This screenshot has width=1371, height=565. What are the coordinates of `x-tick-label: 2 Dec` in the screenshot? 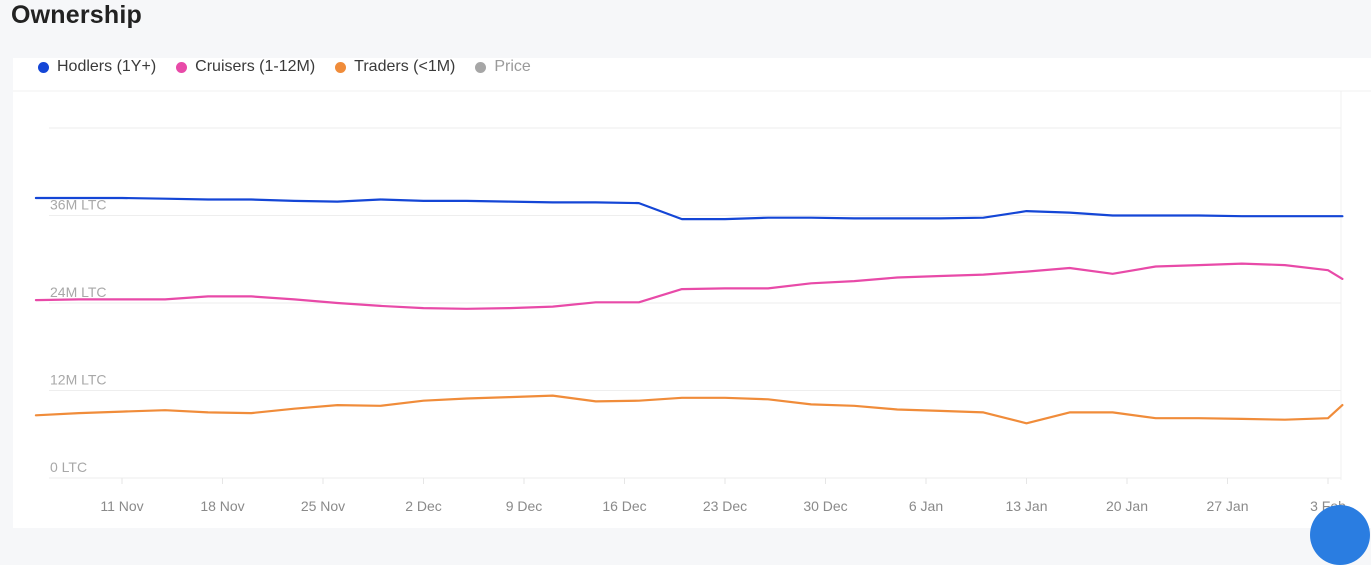 It's located at (423, 506).